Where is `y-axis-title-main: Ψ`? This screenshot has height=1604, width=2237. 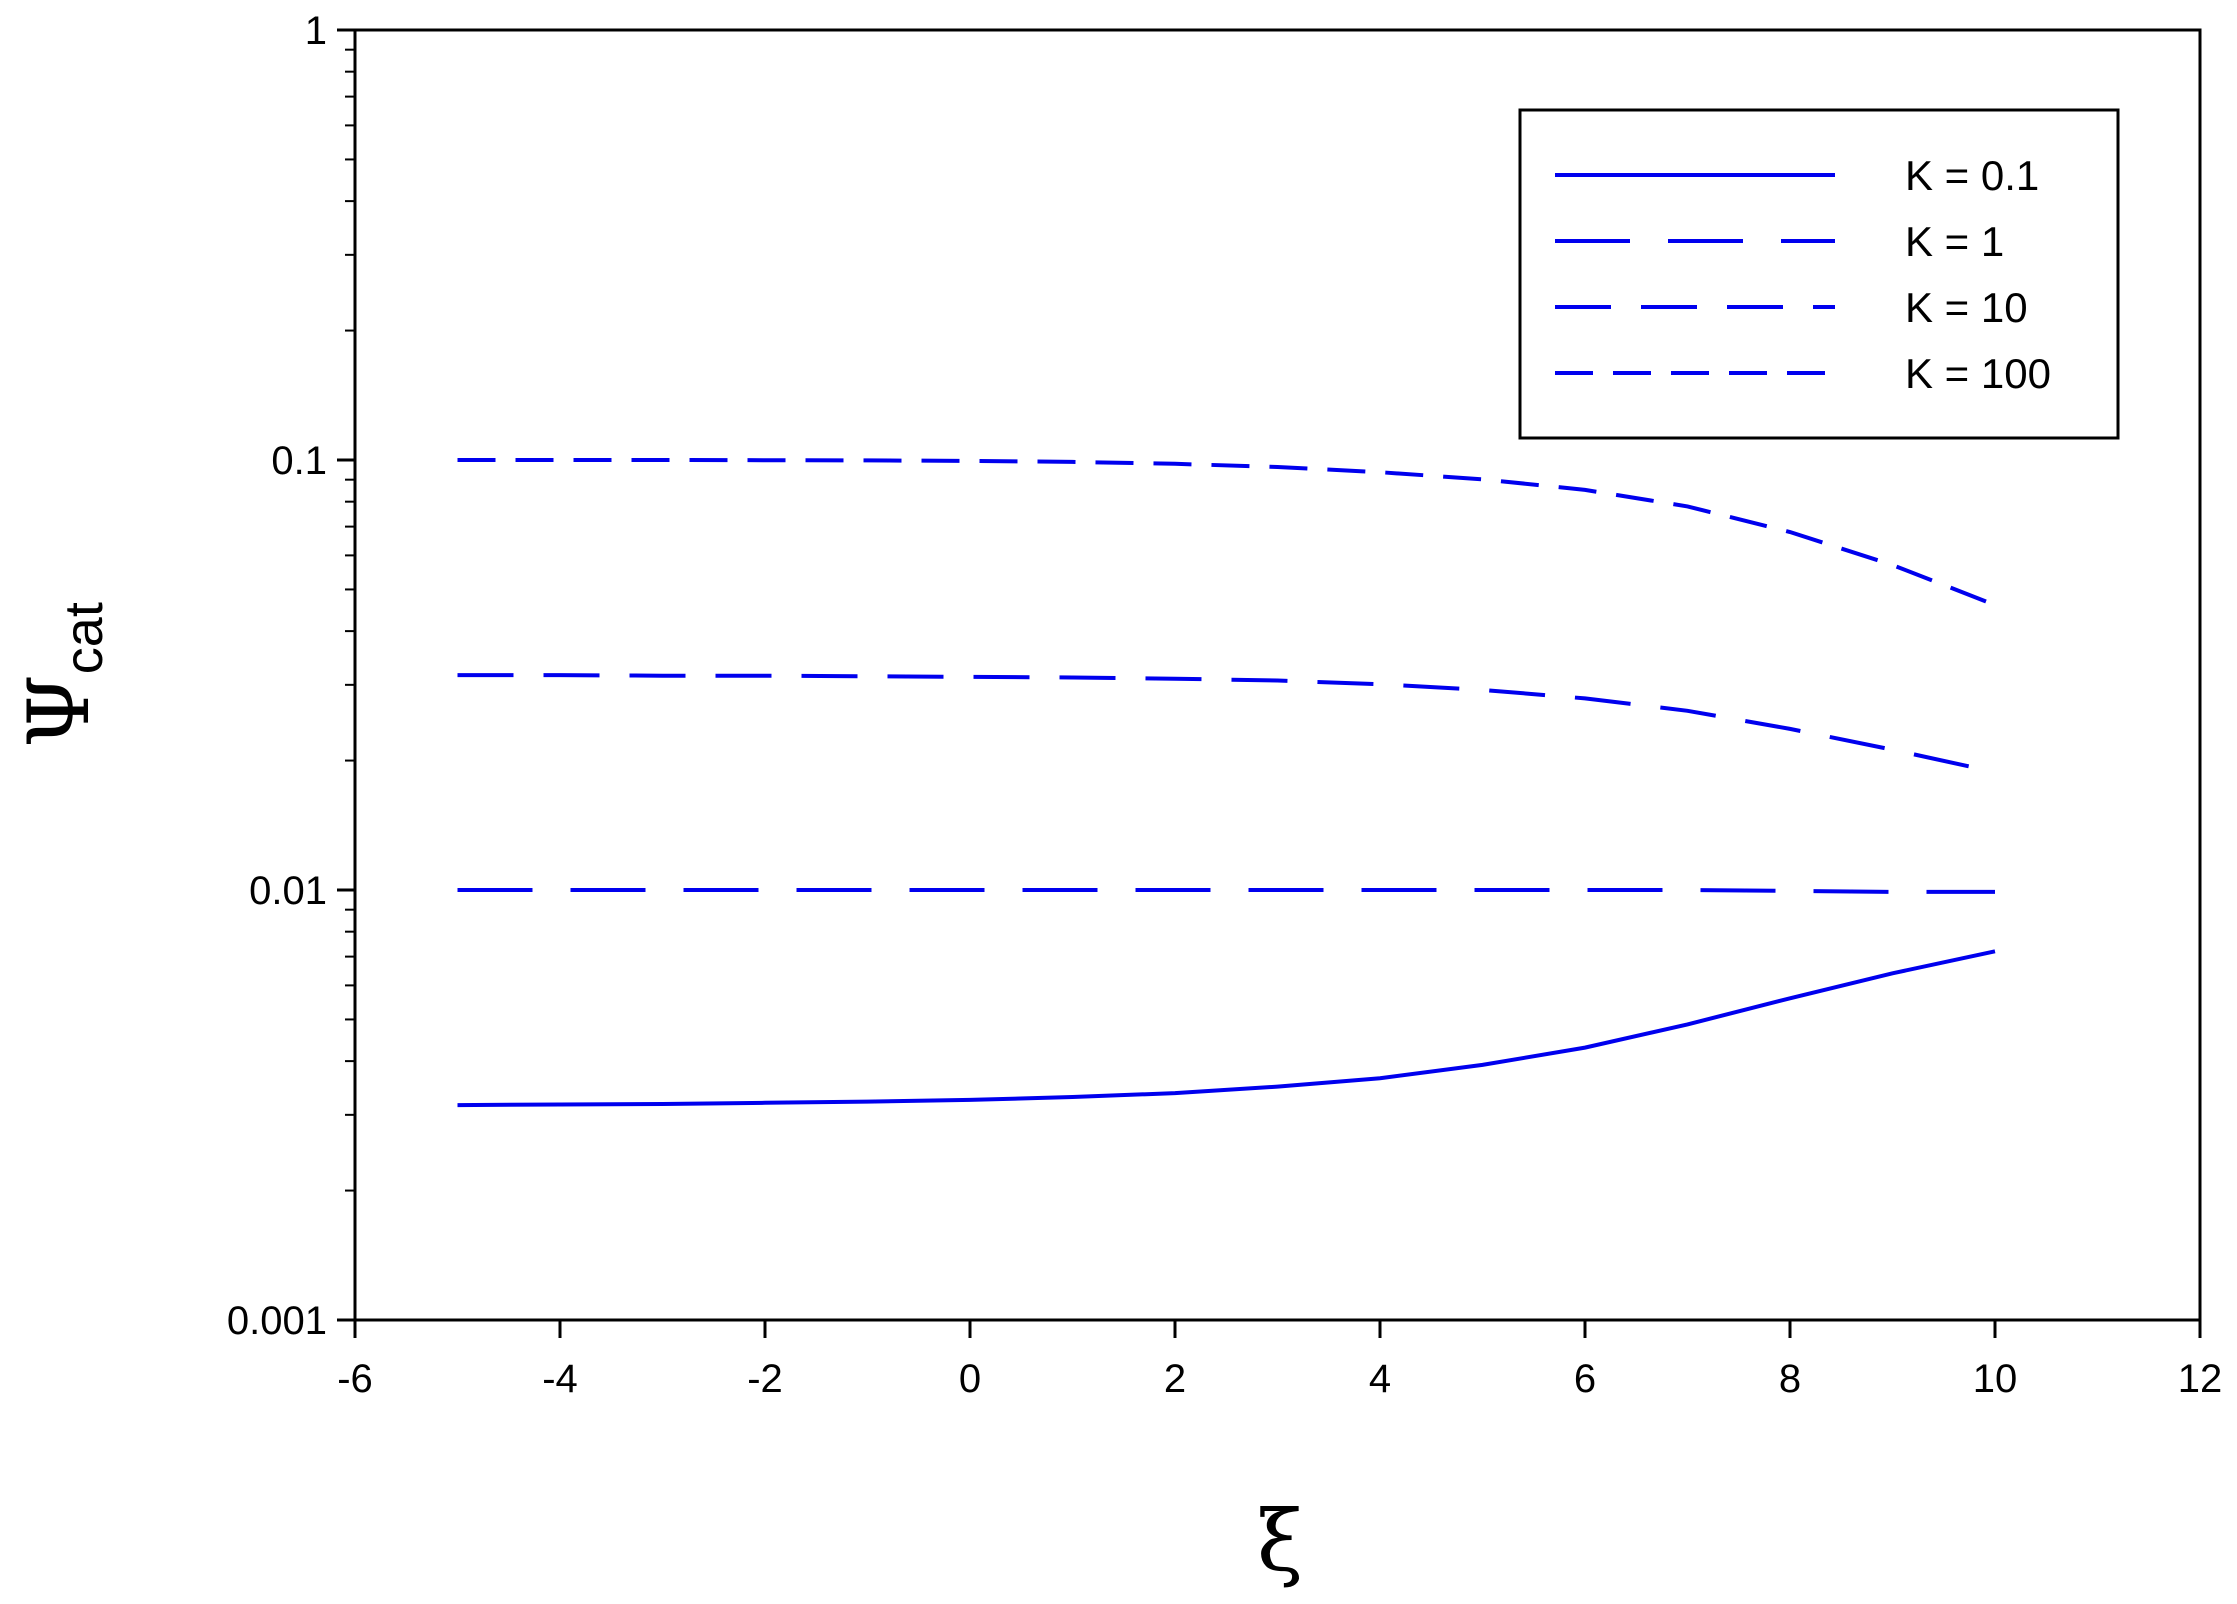 y-axis-title-main: Ψ is located at coordinates (59, 711).